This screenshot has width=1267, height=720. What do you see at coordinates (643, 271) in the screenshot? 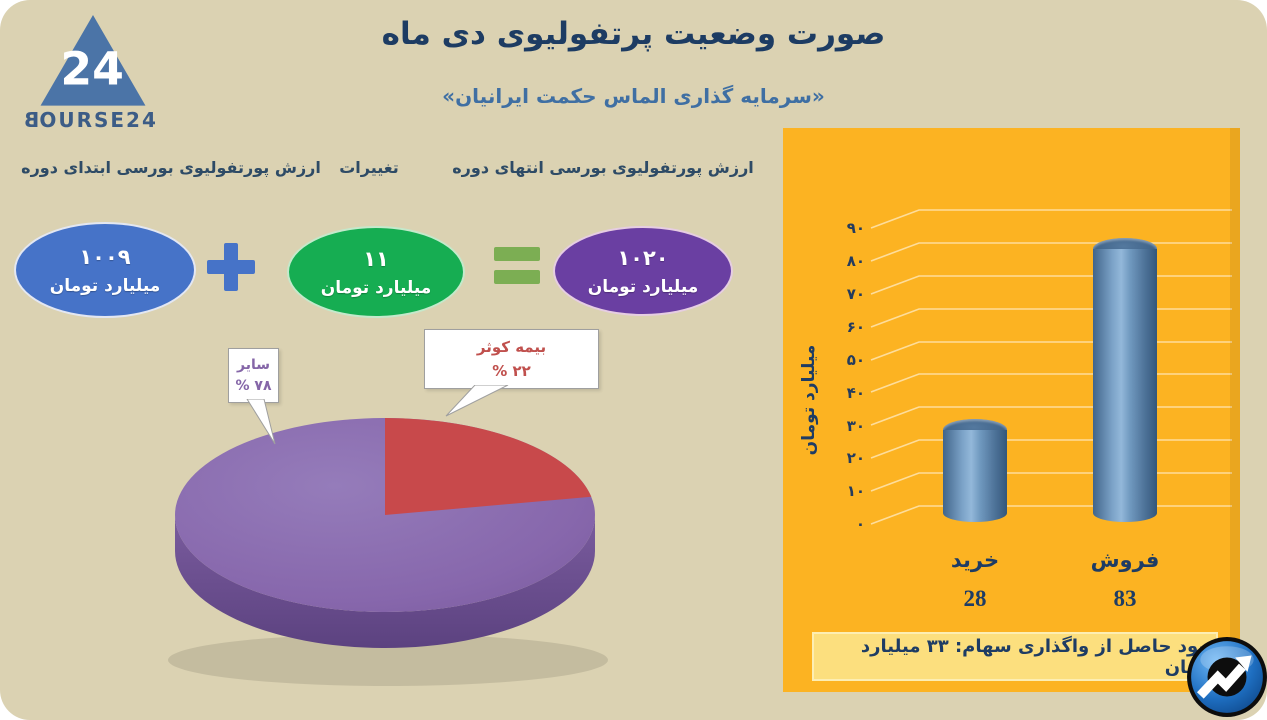
I see `end-value-oval: ۱۰۲۰ میلیارد تومان` at bounding box center [643, 271].